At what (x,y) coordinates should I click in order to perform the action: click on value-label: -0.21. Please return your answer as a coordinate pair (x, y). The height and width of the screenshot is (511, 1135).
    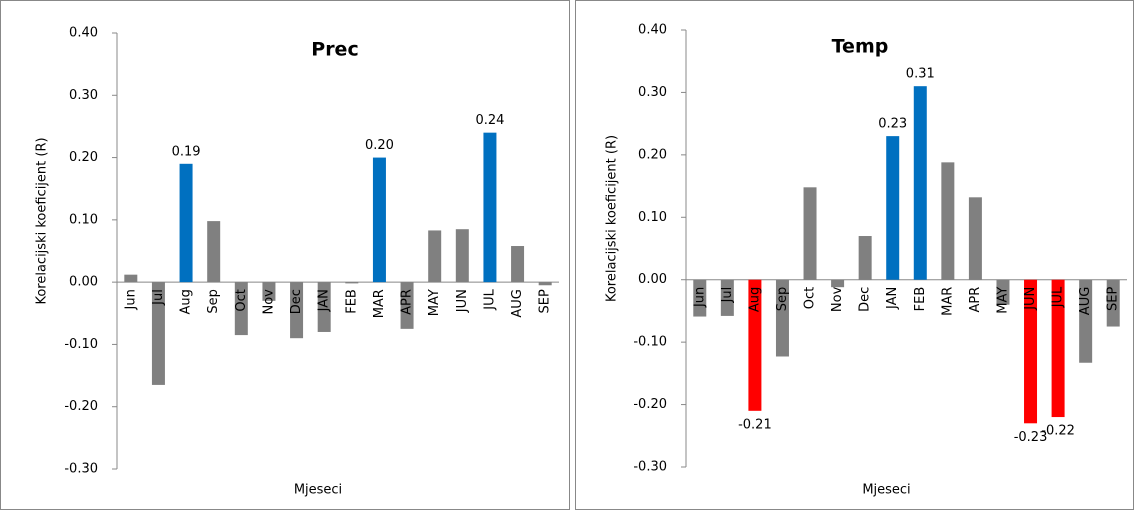
    Looking at the image, I should click on (755, 424).